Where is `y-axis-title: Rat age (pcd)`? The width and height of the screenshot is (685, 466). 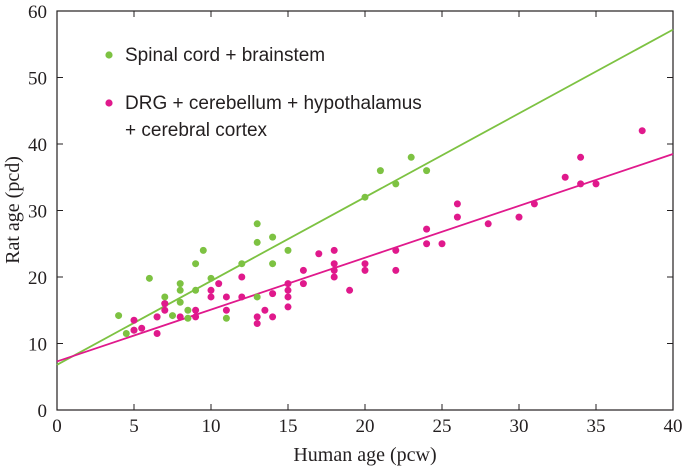
y-axis-title: Rat age (pcd) is located at coordinates (13, 210).